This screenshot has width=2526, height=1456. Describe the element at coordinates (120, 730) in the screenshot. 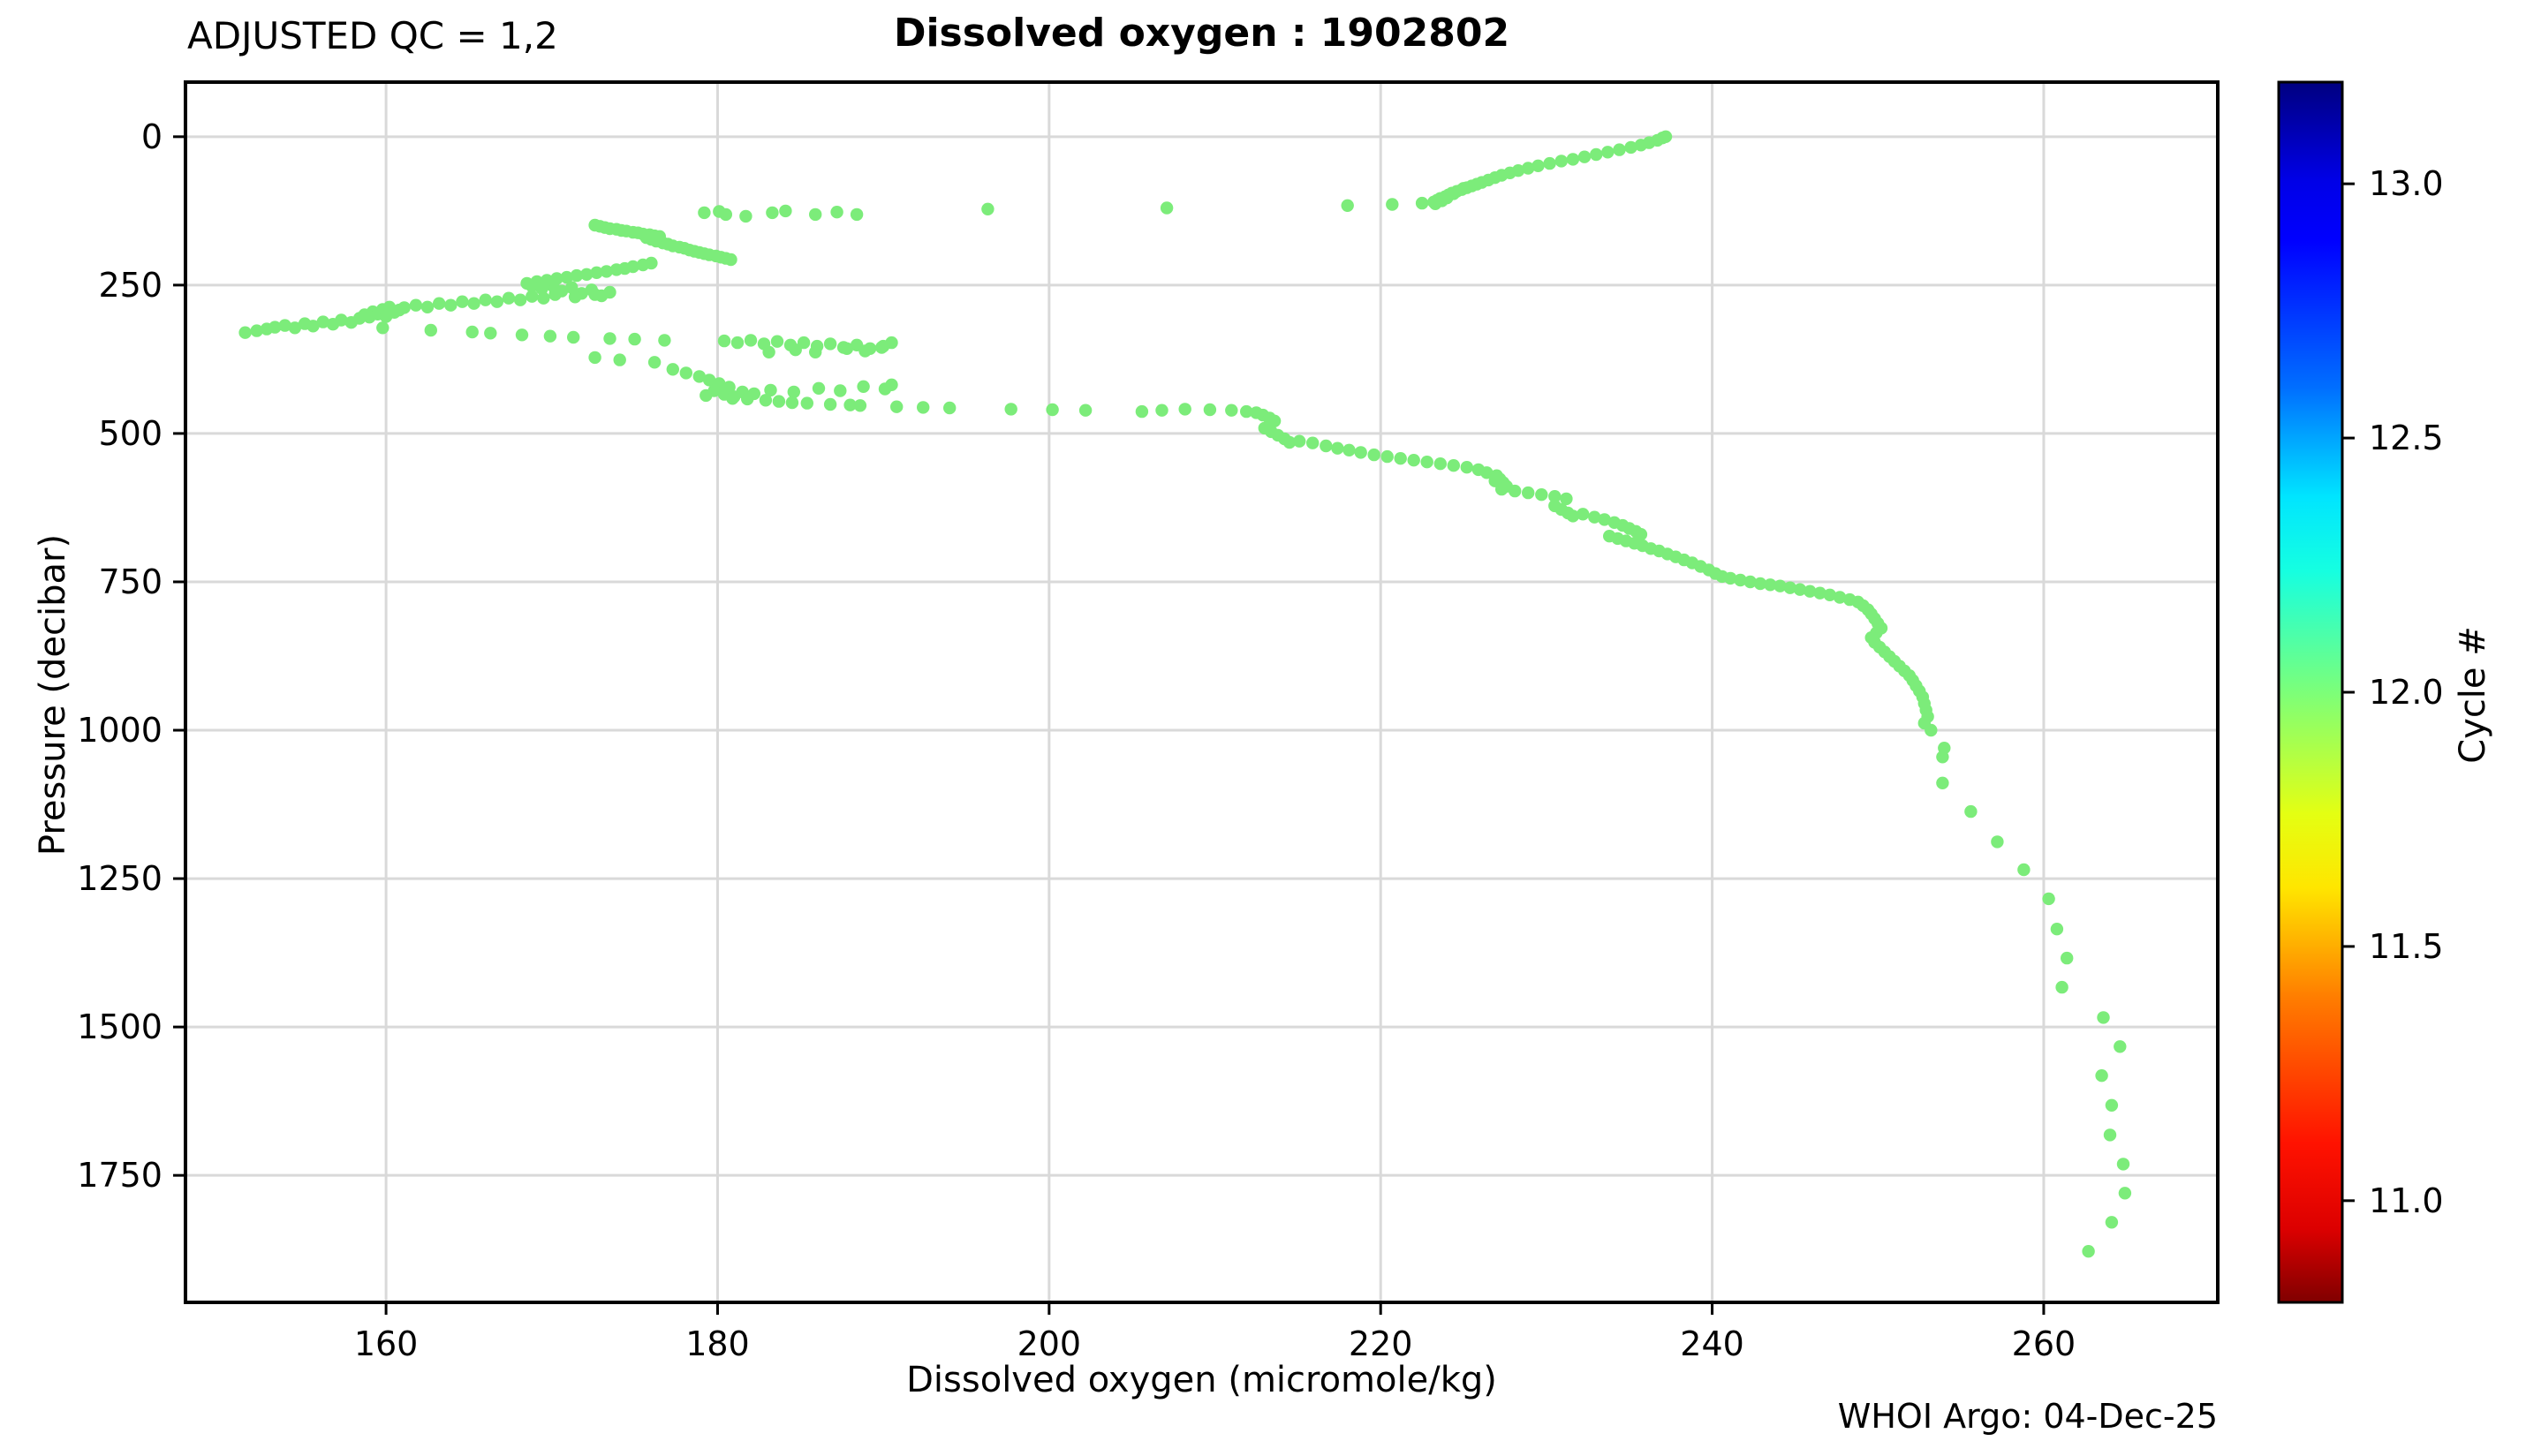

I see `y-tick-label: 1000` at that location.